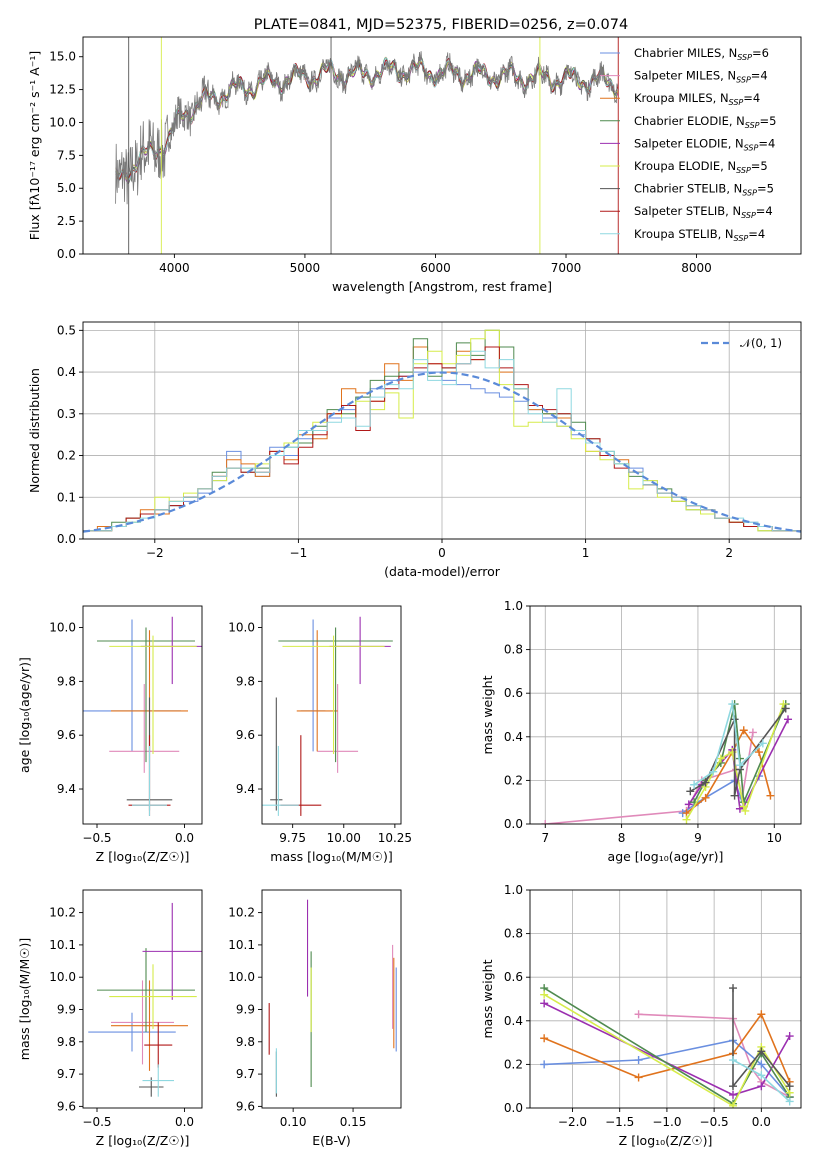  Describe the element at coordinates (174, 264) in the screenshot. I see `x-tick: 4000` at that location.